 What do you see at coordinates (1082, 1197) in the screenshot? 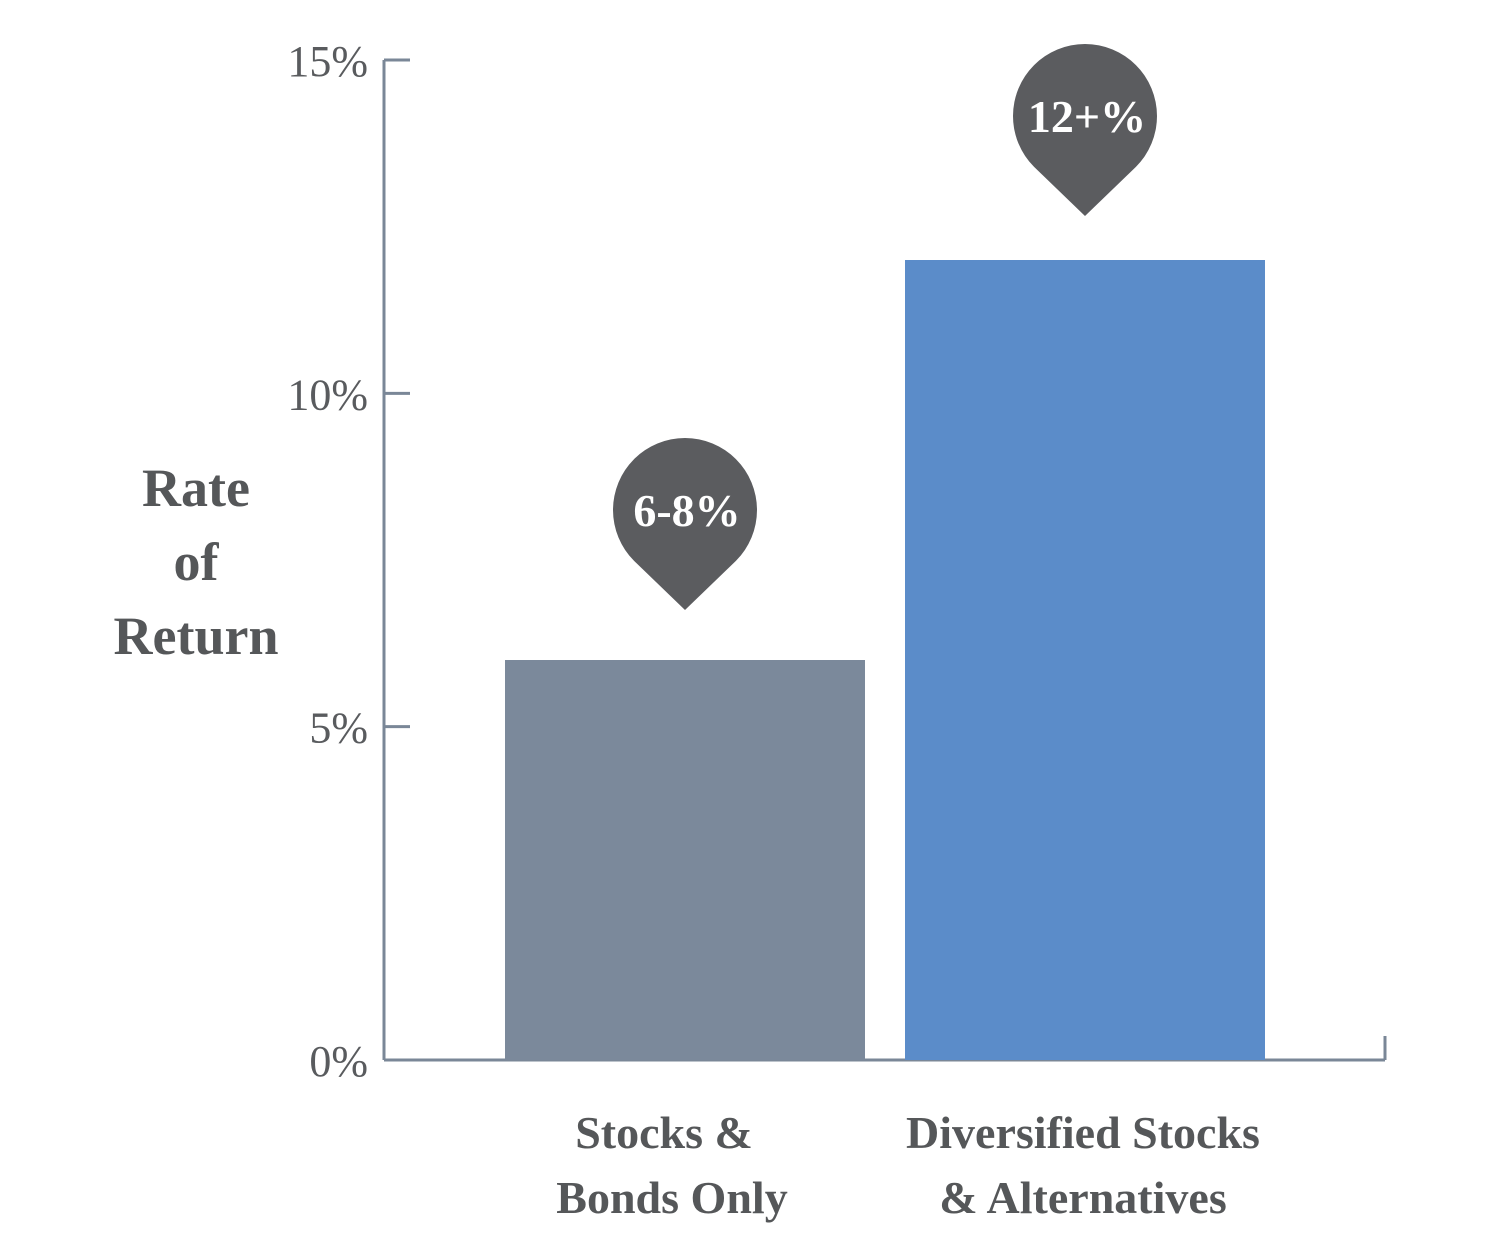
I see `x-tick-label: & Alternatives` at bounding box center [1082, 1197].